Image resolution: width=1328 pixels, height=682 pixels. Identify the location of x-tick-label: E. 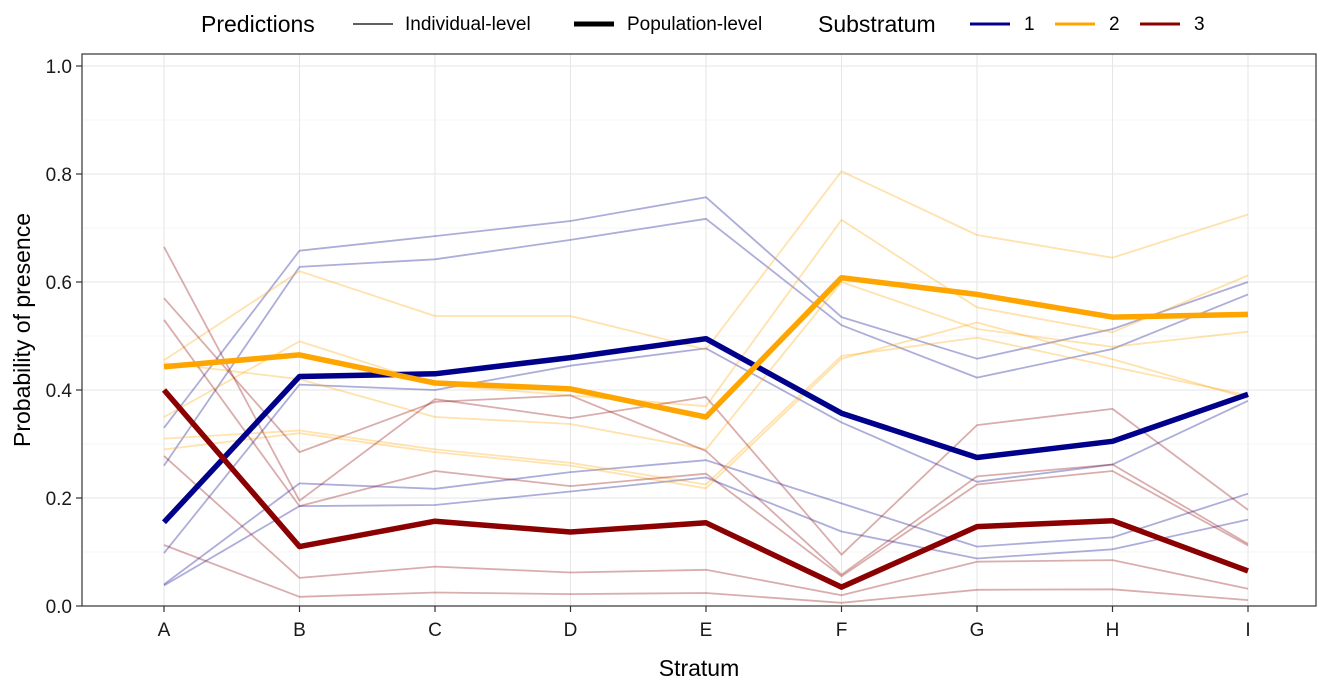
(706, 630).